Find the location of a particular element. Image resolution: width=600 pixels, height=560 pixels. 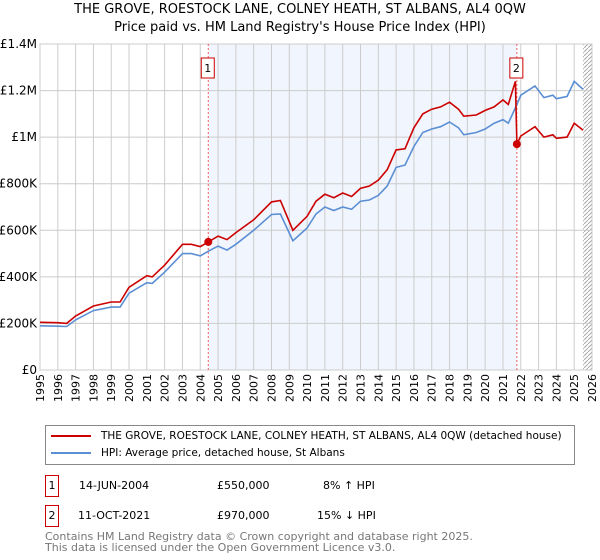

x-tick-label: 2002 is located at coordinates (165, 388).